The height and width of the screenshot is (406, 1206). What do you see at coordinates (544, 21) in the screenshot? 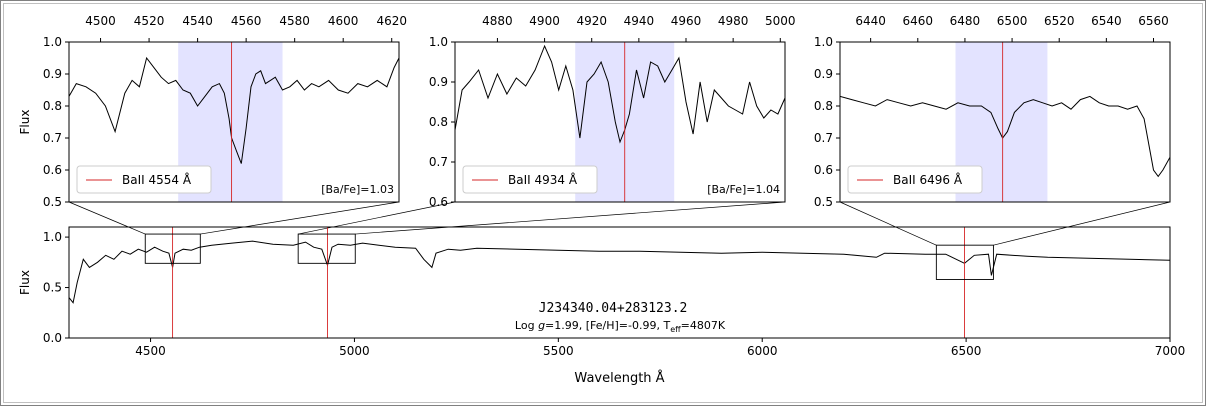
I see `x-tick-label: 4900` at bounding box center [544, 21].